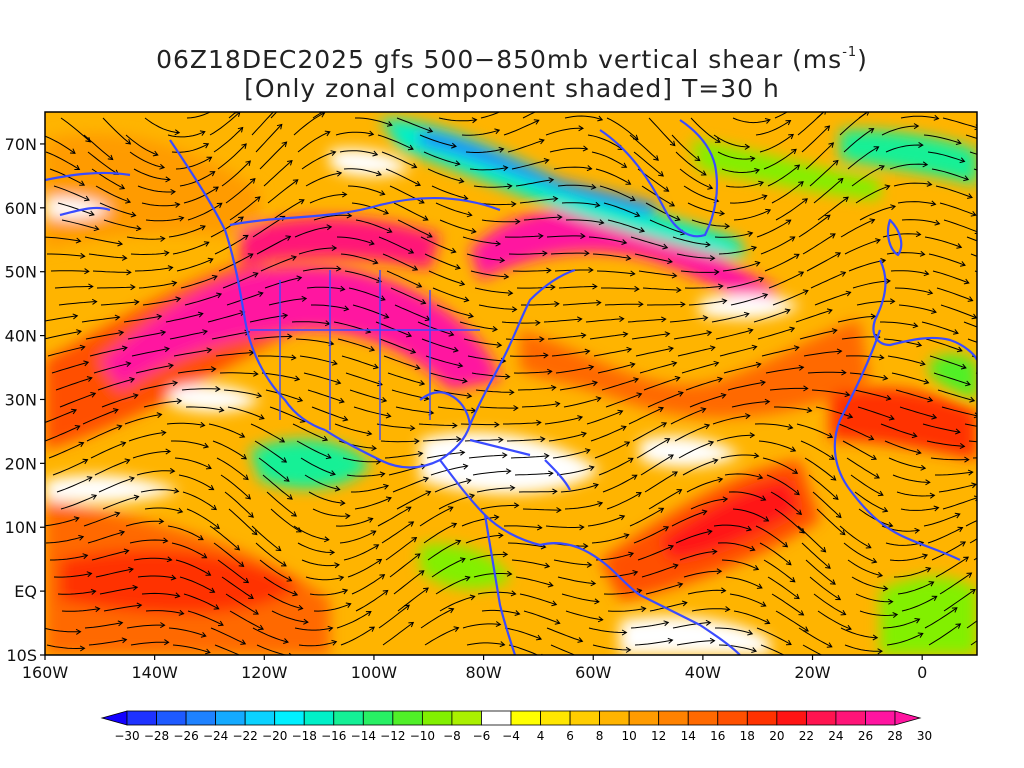  I want to click on y-tick-label: 10S, so click(21, 655).